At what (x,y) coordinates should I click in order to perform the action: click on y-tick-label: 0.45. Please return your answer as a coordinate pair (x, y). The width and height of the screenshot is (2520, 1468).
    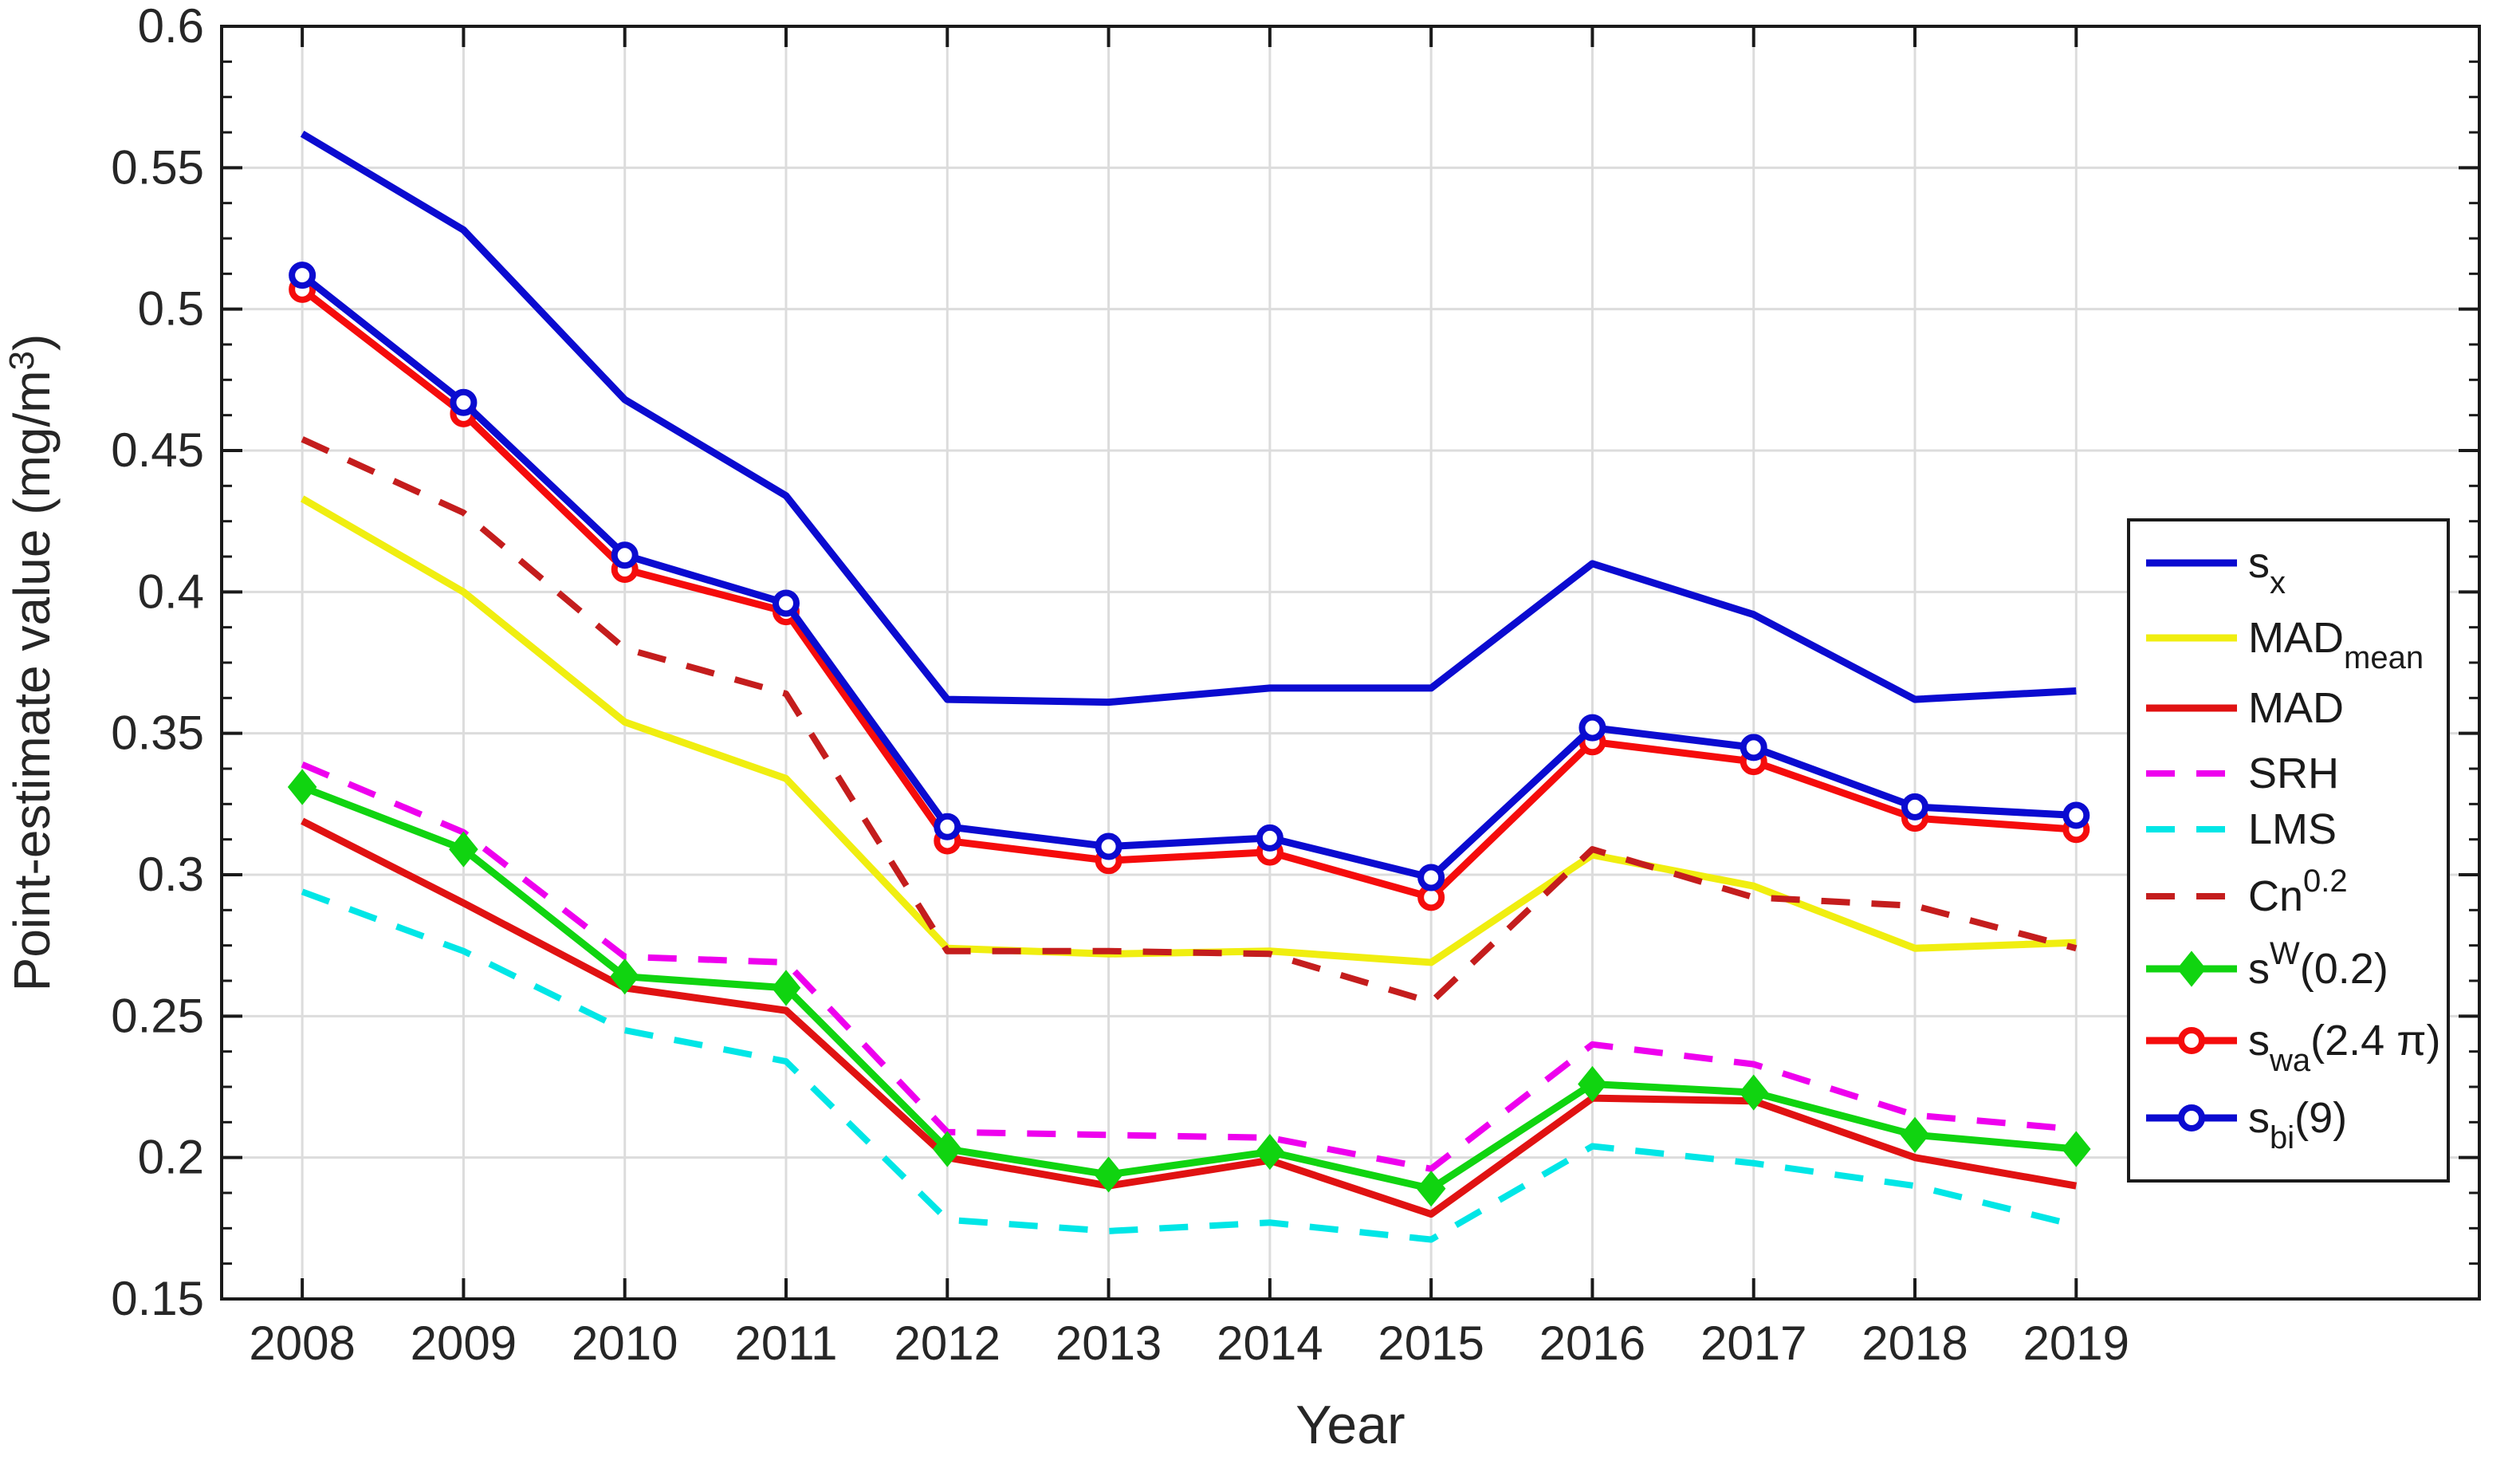
    Looking at the image, I should click on (157, 450).